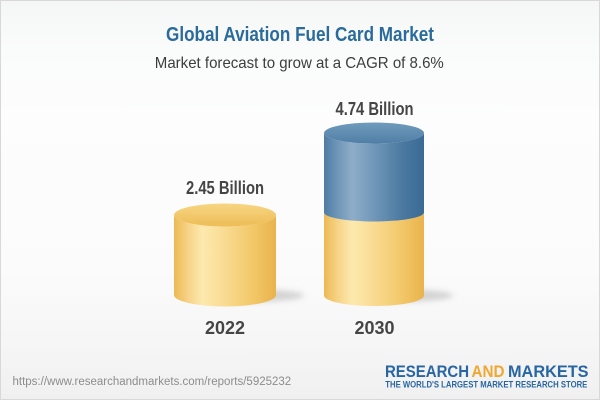 The image size is (600, 400). Describe the element at coordinates (374, 328) in the screenshot. I see `svg-text: 2030` at that location.